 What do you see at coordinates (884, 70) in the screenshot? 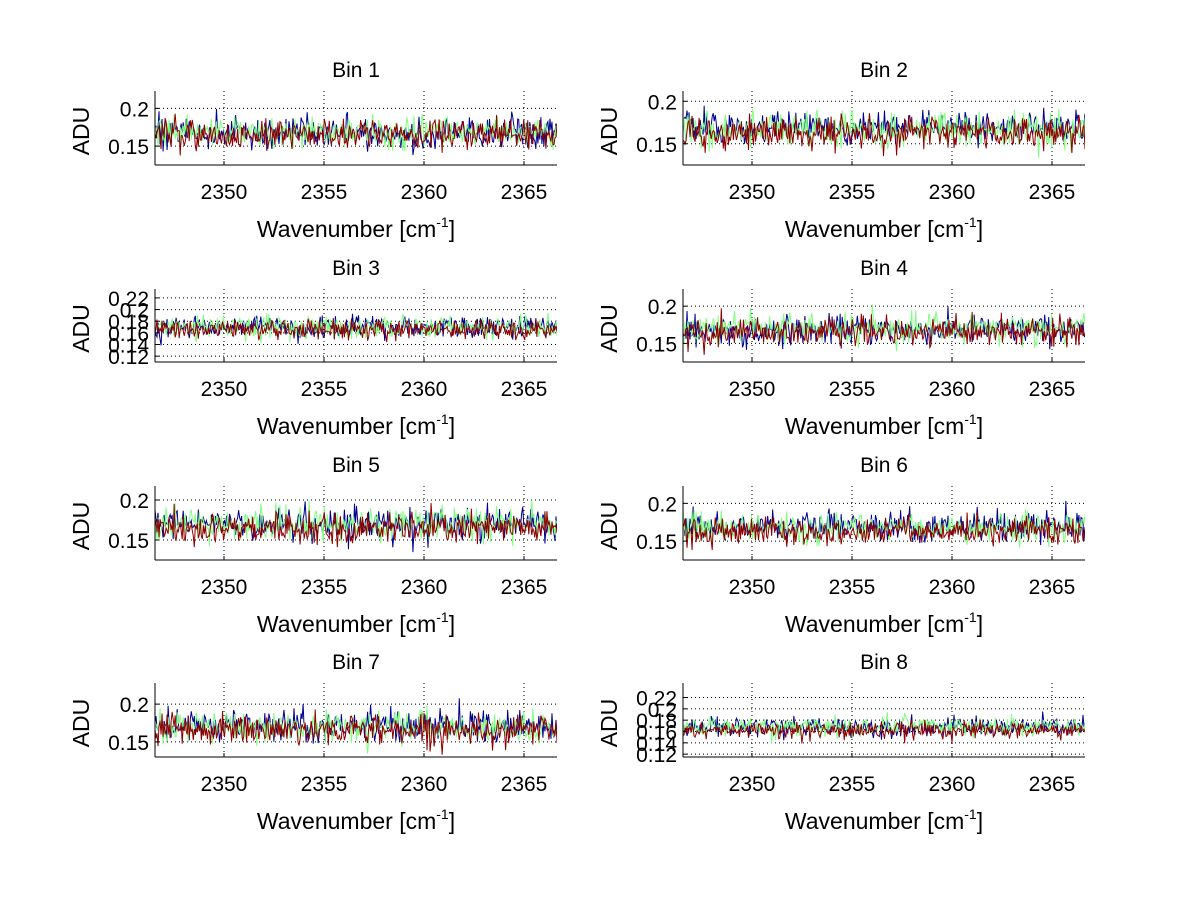
I see `subplot-title: Bin 2` at bounding box center [884, 70].